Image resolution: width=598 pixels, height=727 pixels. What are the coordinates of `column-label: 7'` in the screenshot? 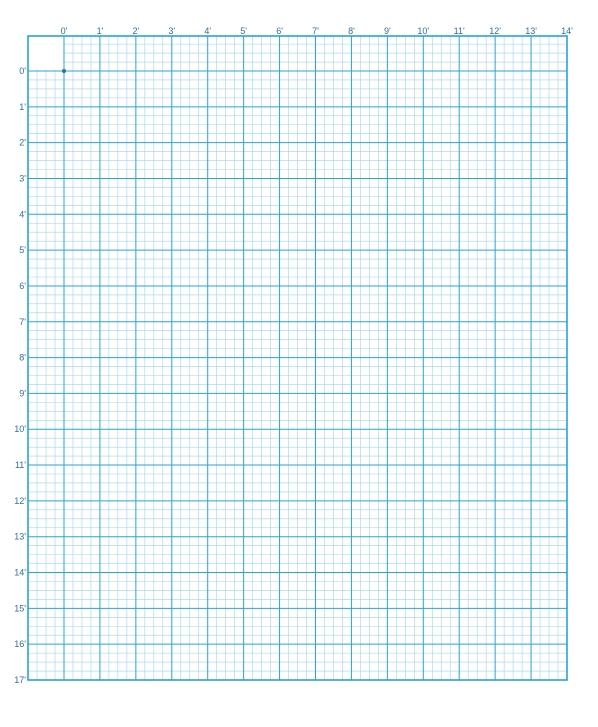 It's located at (315, 31).